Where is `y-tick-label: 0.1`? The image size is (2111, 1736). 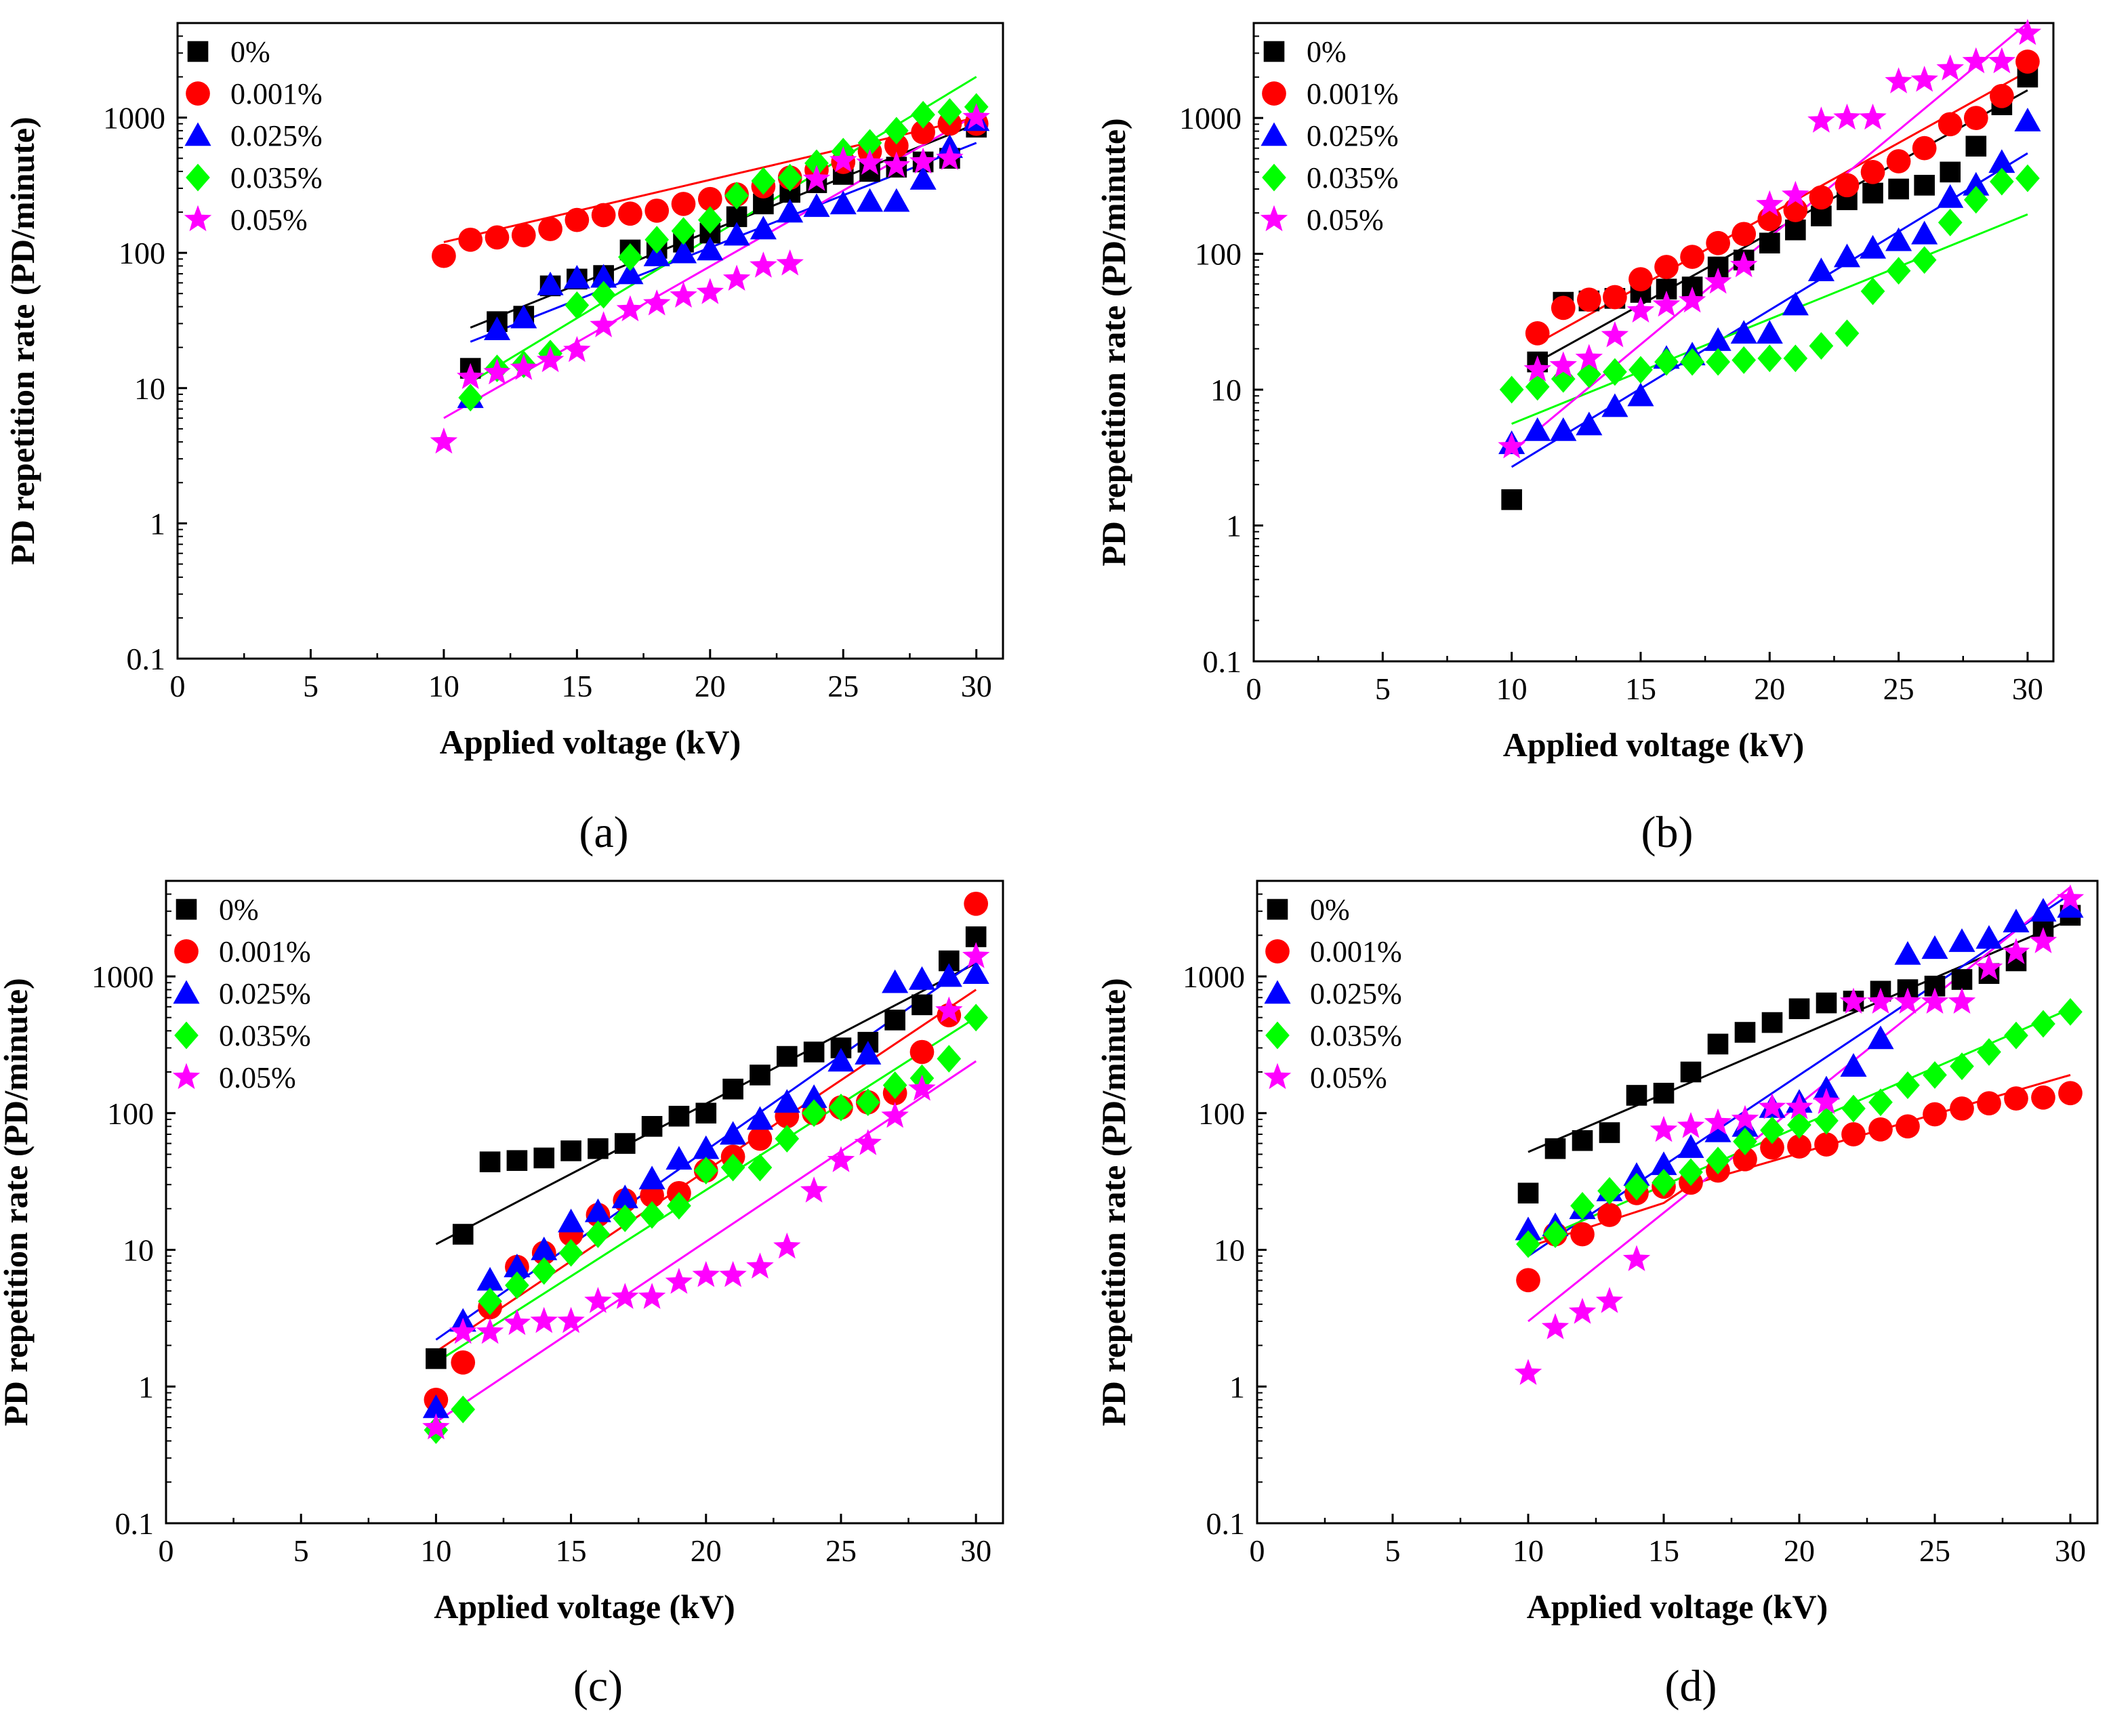
y-tick-label: 0.1 is located at coordinates (146, 659).